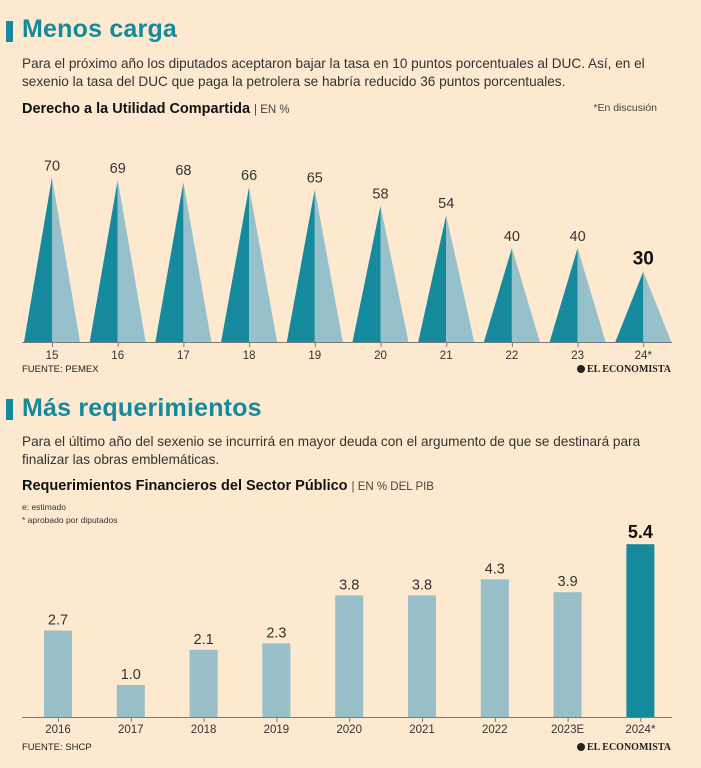 This screenshot has height=768, width=701. I want to click on data-label: 69, so click(118, 169).